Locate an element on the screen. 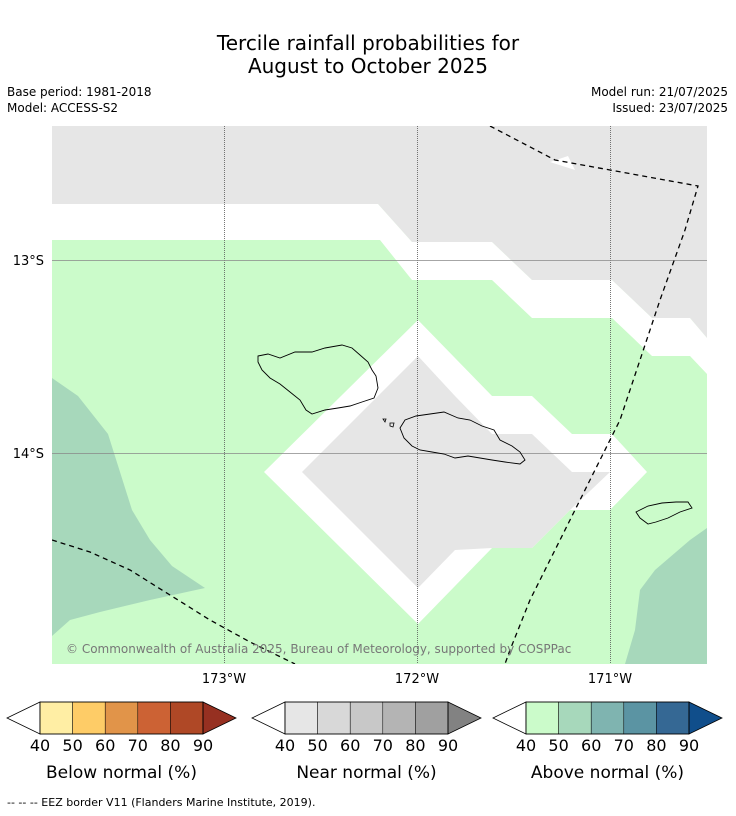 This screenshot has width=736, height=816. meta-left: Base period: 1981-2018 Model: ACCESS-S2 is located at coordinates (79, 100).